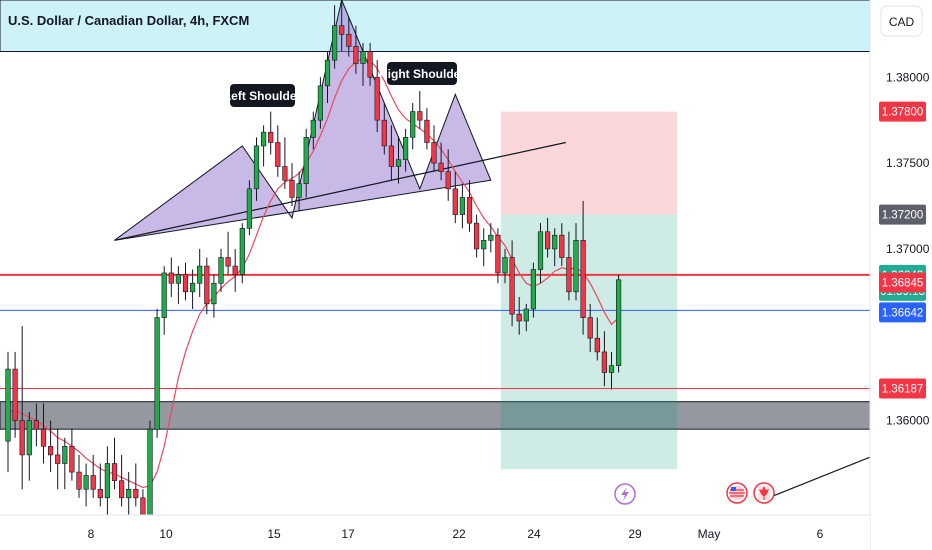 This screenshot has height=550, width=932. Describe the element at coordinates (340, 191) in the screenshot. I see `neckline` at that location.